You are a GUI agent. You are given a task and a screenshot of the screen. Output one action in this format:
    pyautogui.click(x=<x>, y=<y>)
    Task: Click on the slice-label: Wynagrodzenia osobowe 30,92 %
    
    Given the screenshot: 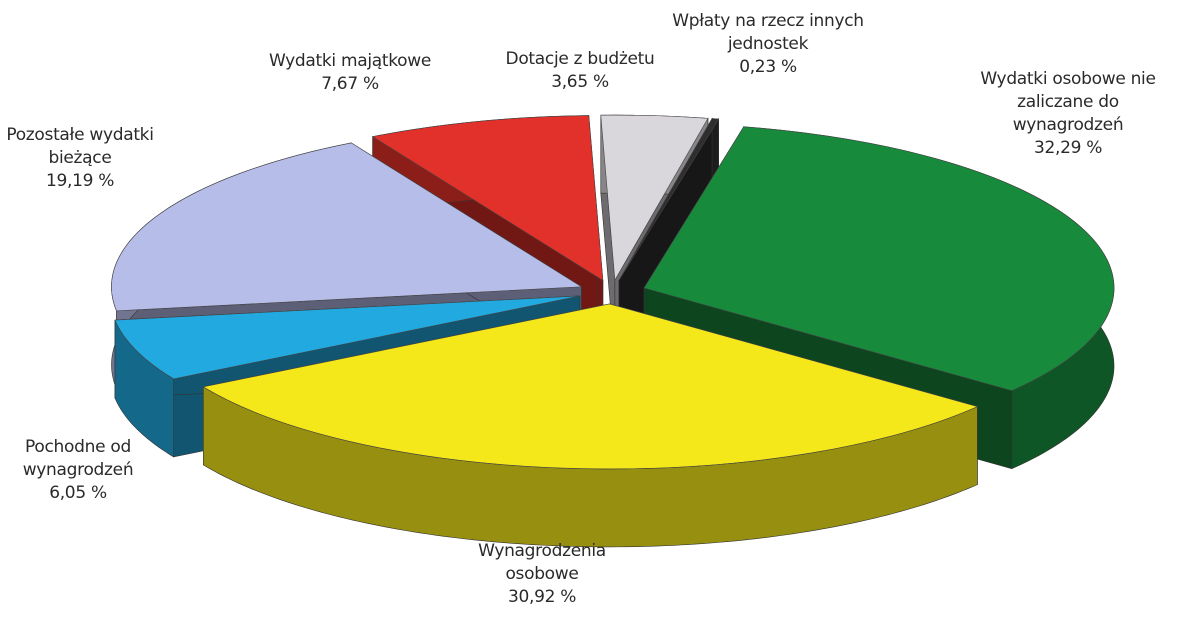 What is the action you would take?
    pyautogui.click(x=542, y=574)
    